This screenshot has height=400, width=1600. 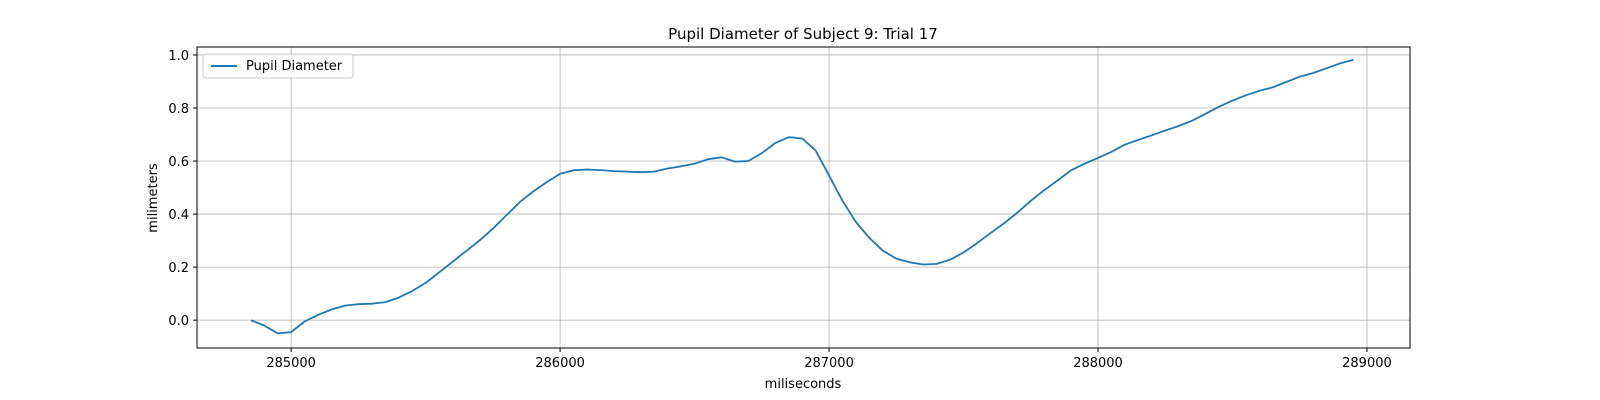 What do you see at coordinates (1367, 363) in the screenshot?
I see `x-tick-label: 289000` at bounding box center [1367, 363].